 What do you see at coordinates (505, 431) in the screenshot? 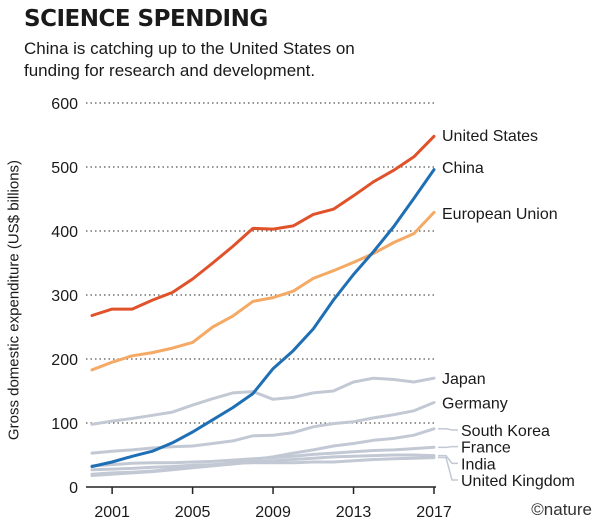
I see `series-label-south-korea: South Korea` at bounding box center [505, 431].